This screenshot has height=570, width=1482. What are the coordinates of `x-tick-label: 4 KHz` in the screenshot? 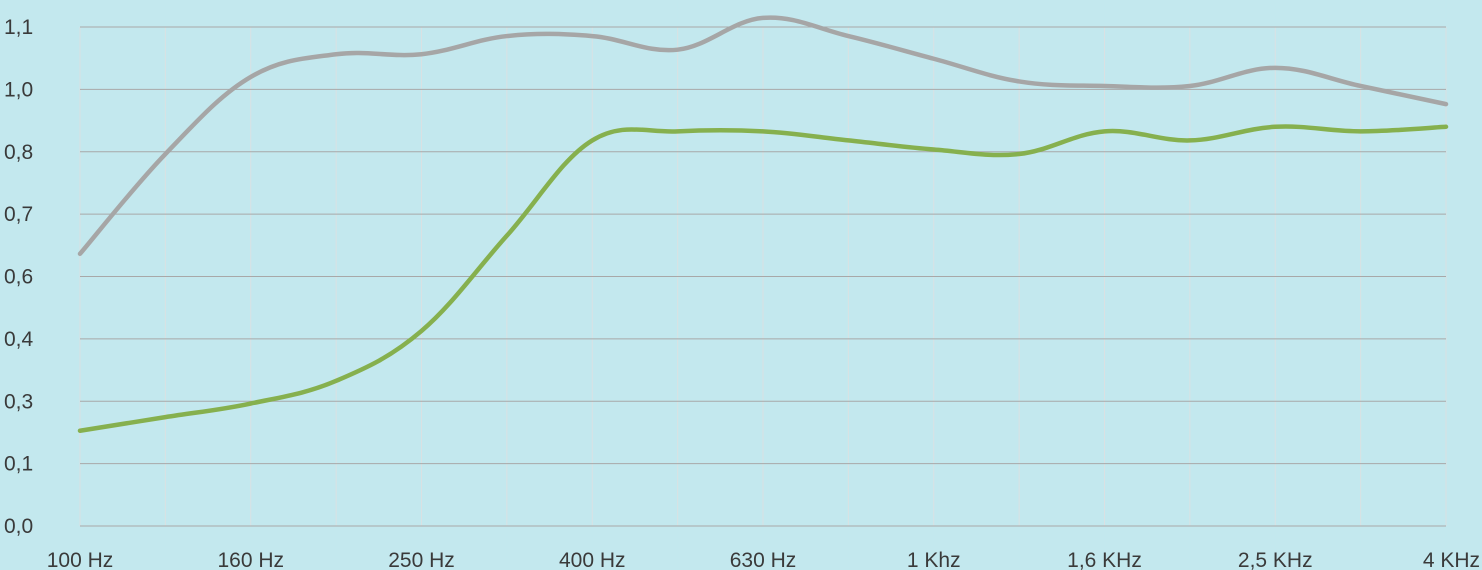 It's located at (1451, 559).